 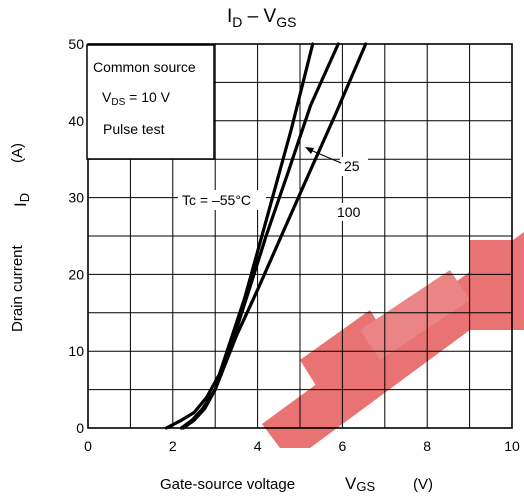 What do you see at coordinates (88, 446) in the screenshot?
I see `x-tick-label: 0` at bounding box center [88, 446].